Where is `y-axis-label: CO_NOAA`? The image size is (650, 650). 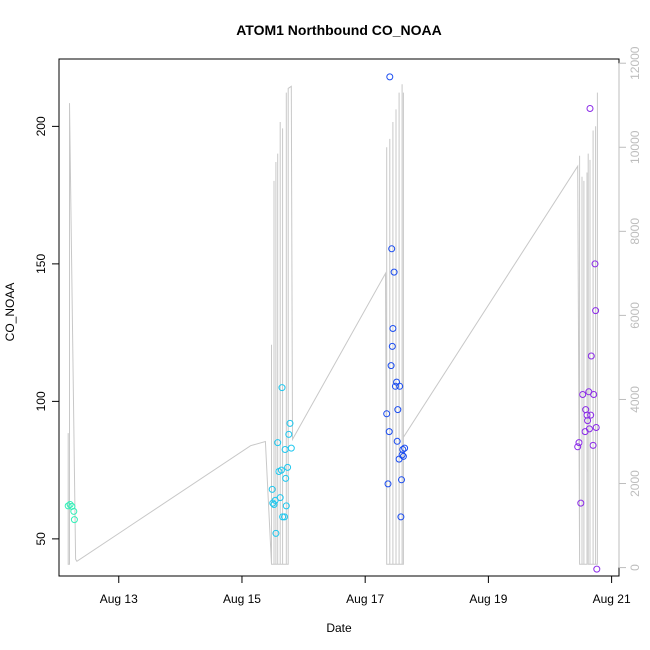 y-axis-label: CO_NOAA is located at coordinates (10, 312).